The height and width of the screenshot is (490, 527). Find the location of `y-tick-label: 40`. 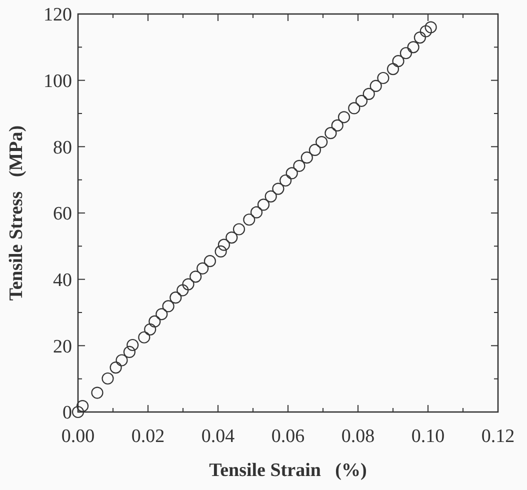

y-tick-label: 40 is located at coordinates (62, 280).